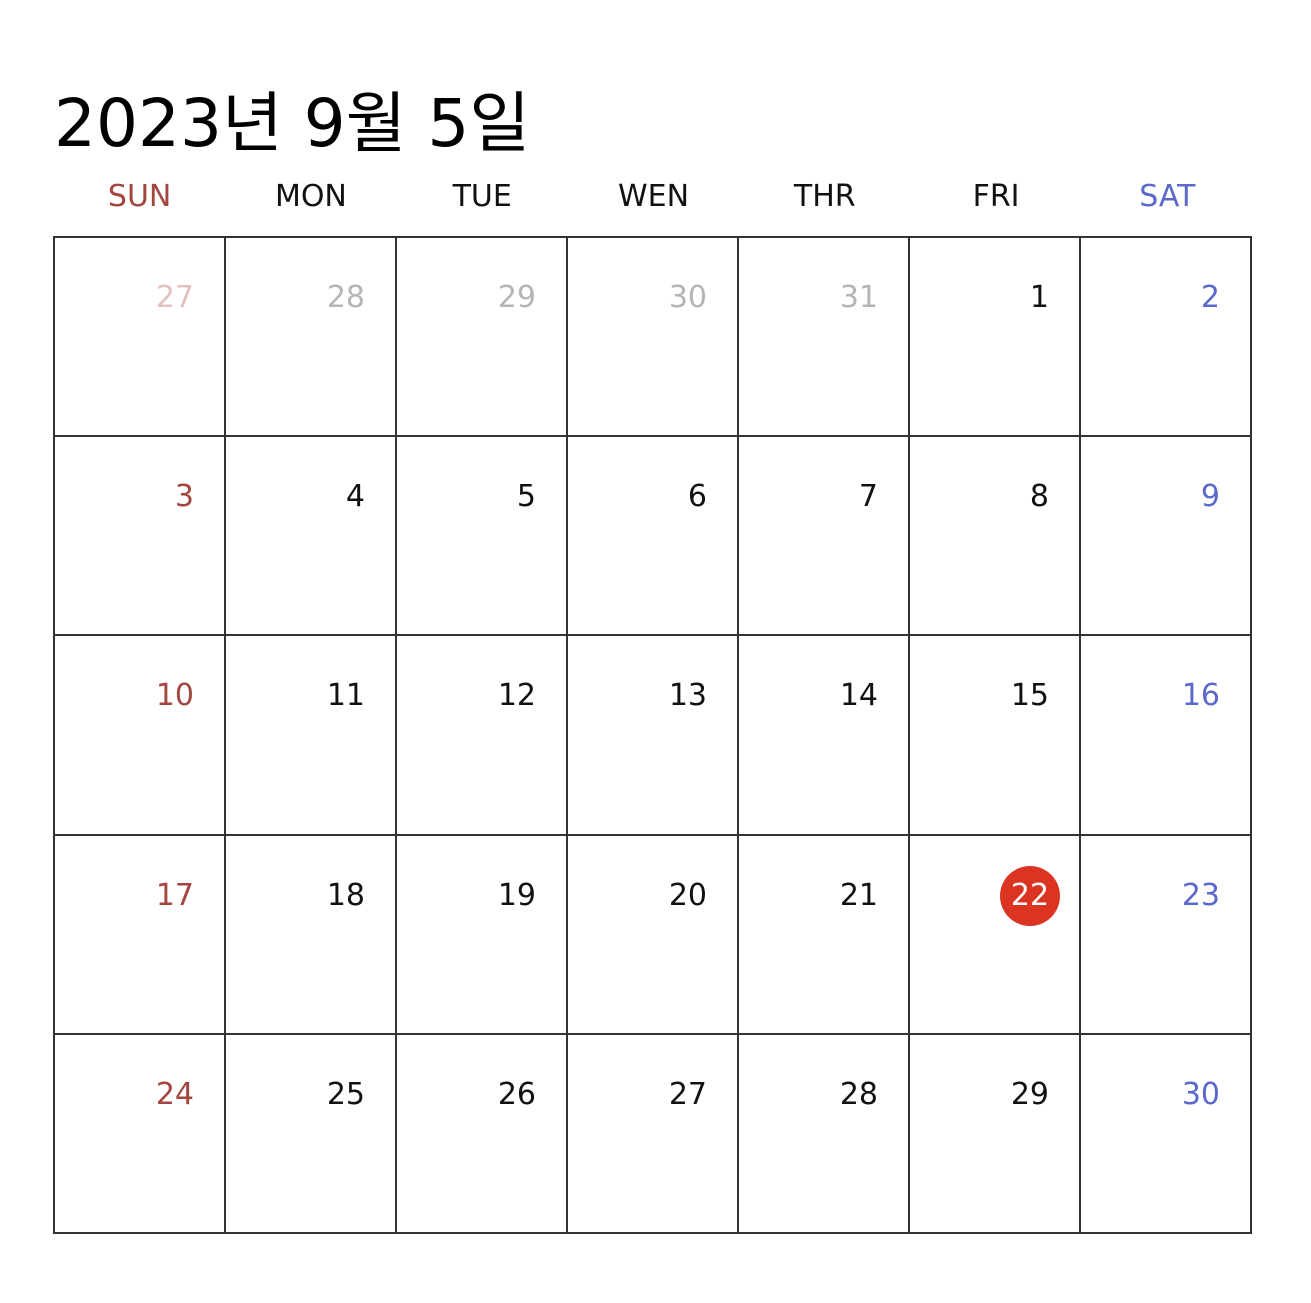 The height and width of the screenshot is (1303, 1311). I want to click on day-cell: 2, so click(1166, 338).